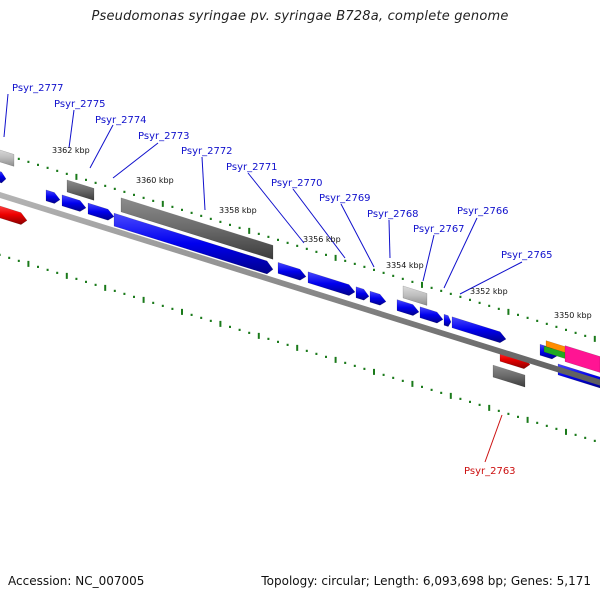  I want to click on gene-label: Psyr_2768, so click(393, 214).